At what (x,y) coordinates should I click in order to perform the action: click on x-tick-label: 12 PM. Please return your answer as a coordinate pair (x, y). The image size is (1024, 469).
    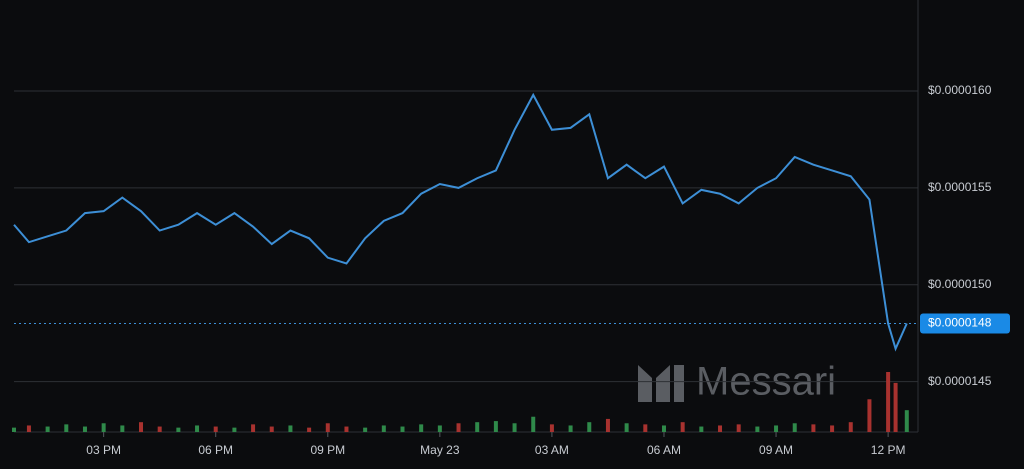
    Looking at the image, I should click on (888, 450).